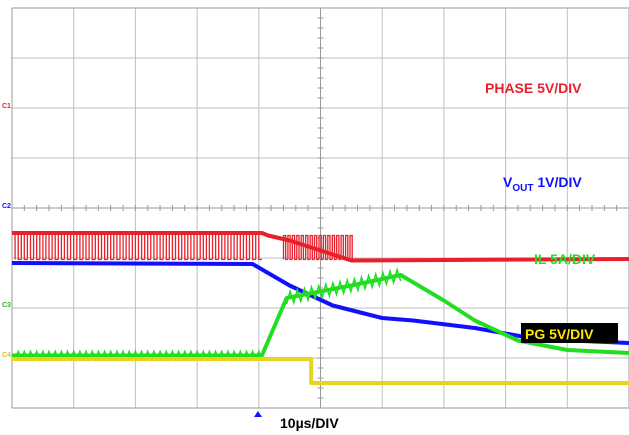  What do you see at coordinates (6, 206) in the screenshot?
I see `ch2-marker: C2` at bounding box center [6, 206].